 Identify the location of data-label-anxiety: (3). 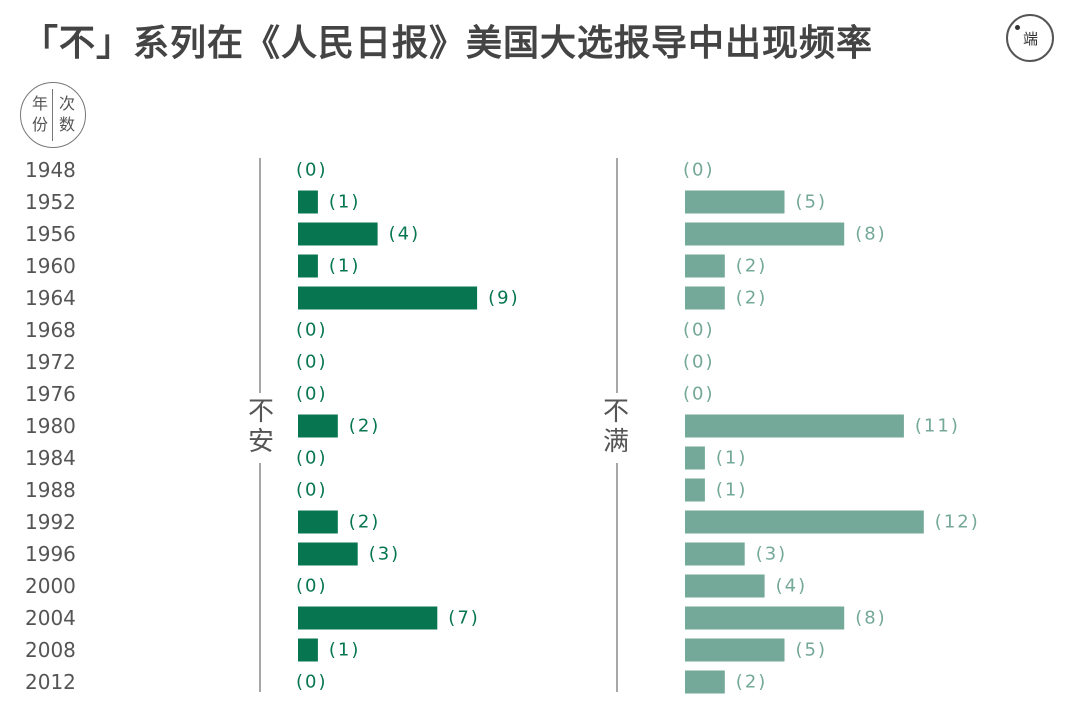
(385, 554).